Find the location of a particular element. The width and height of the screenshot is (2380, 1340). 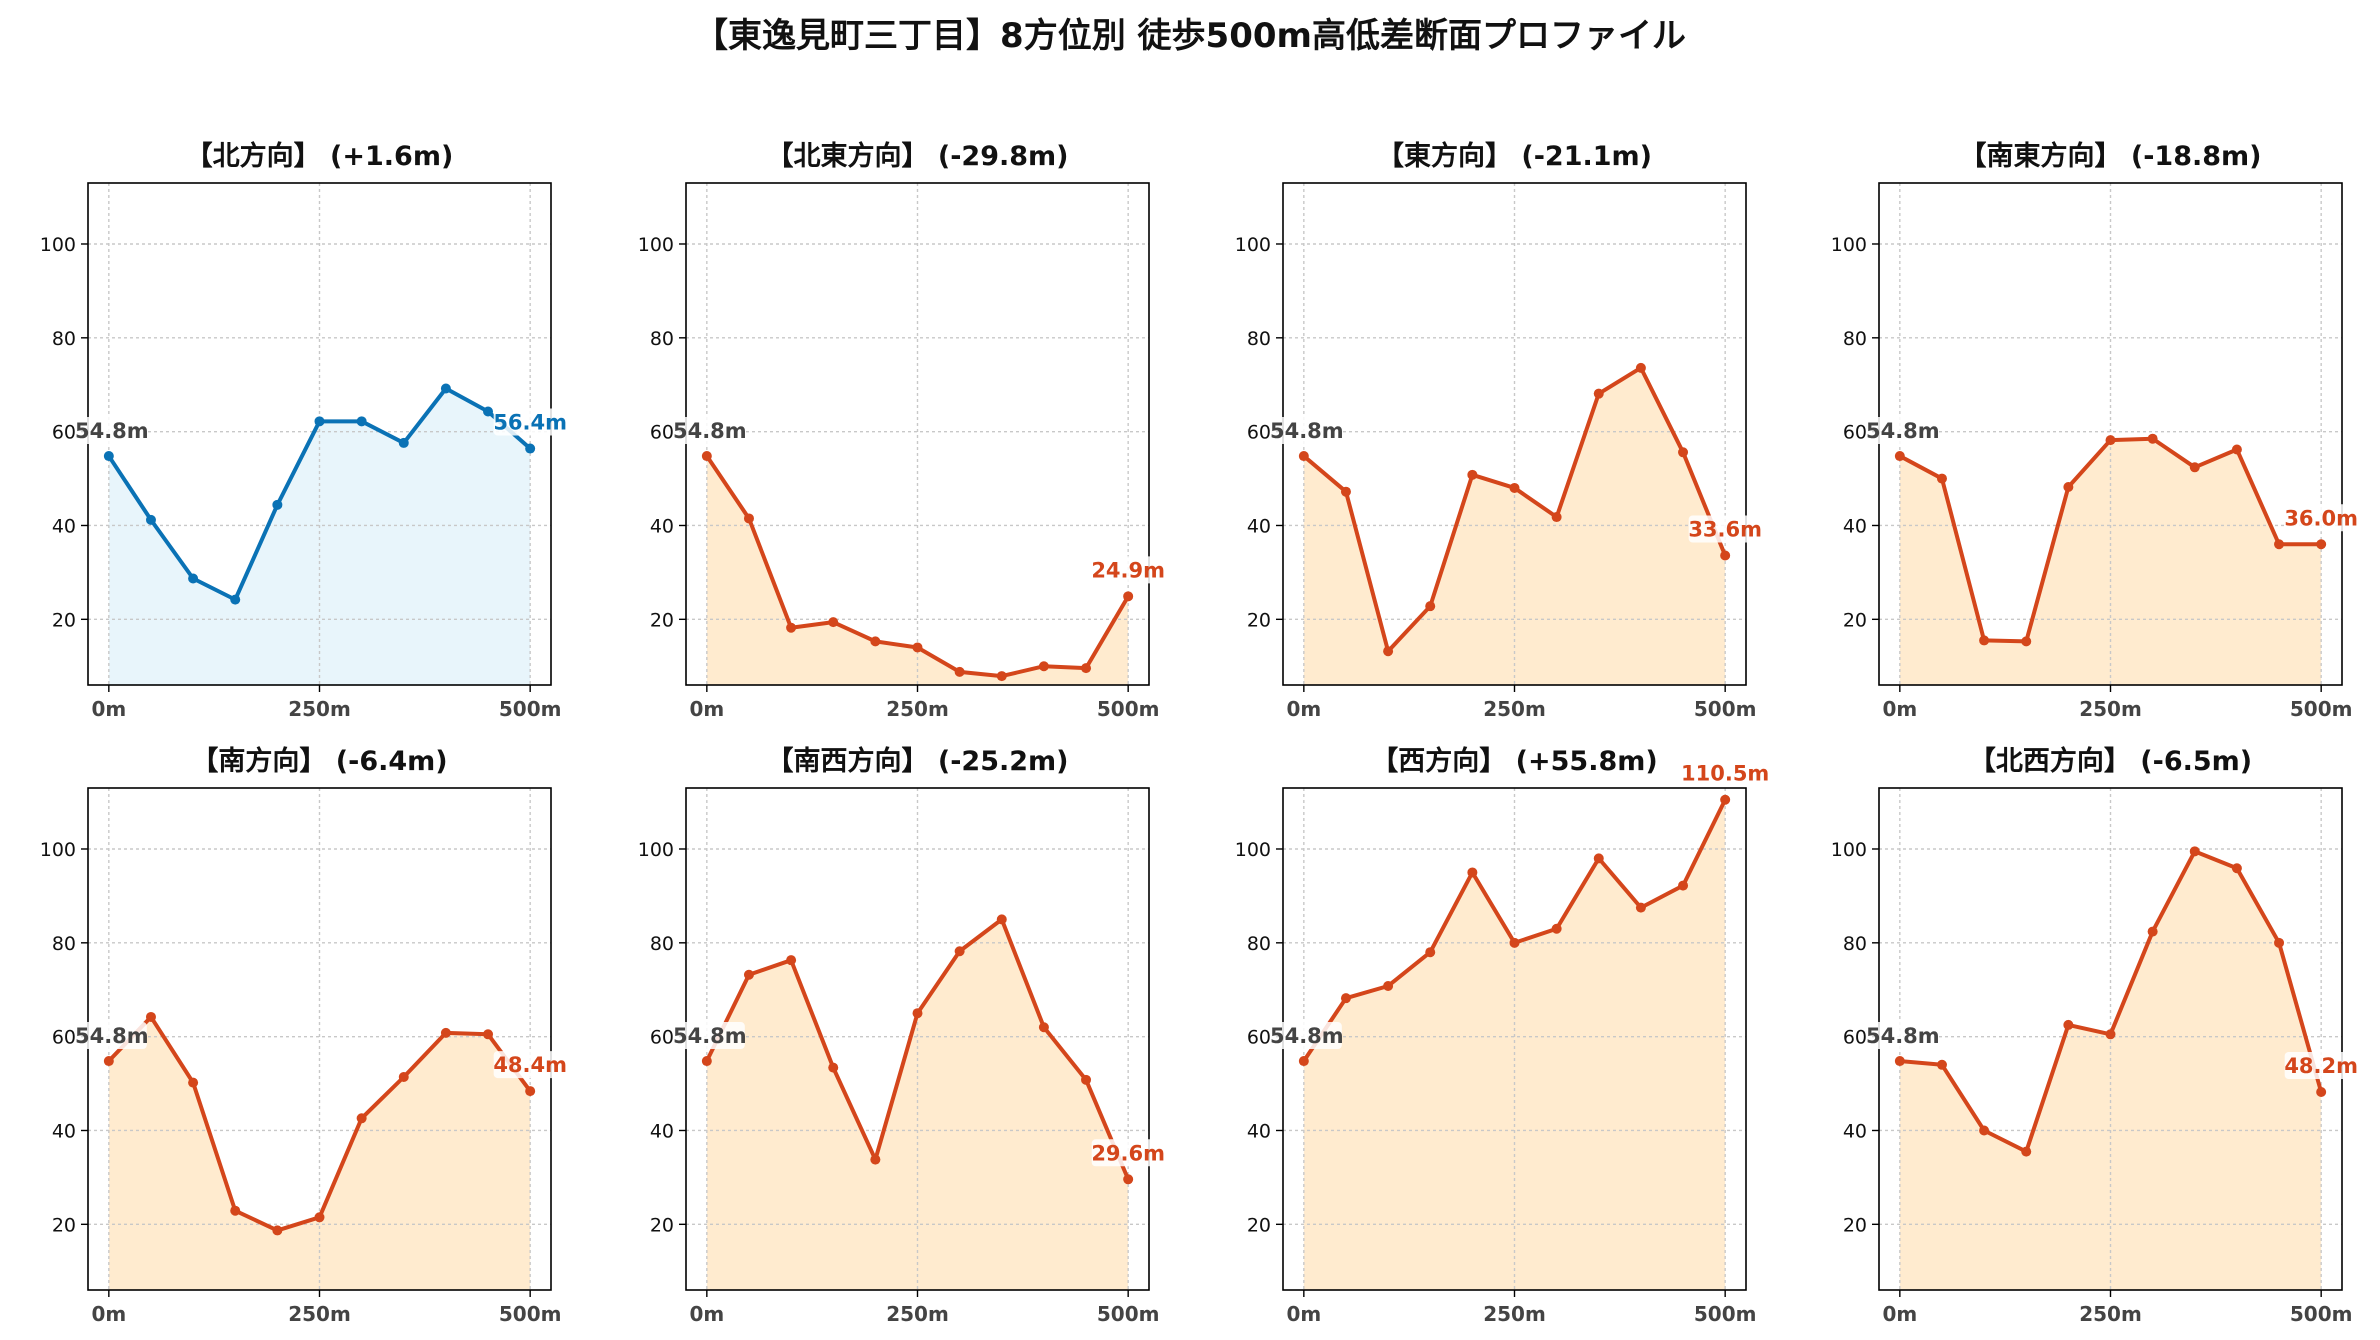

end-value-label: 29.6m is located at coordinates (1128, 1153).